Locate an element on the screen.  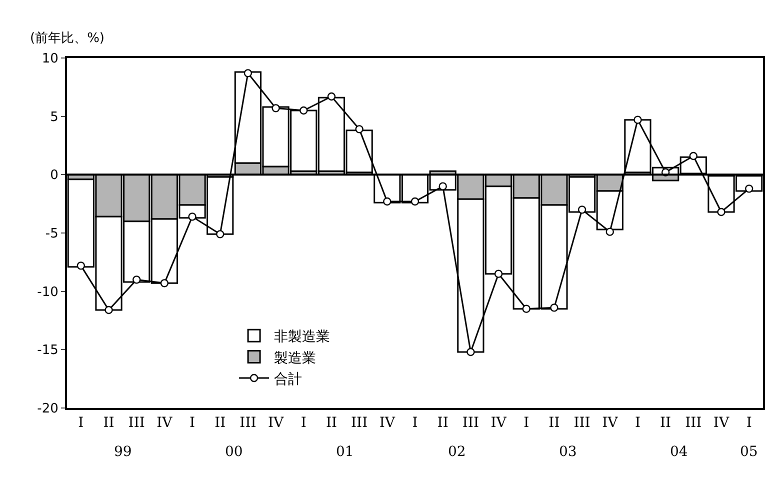
y-tick-label: 0 is located at coordinates (54, 176).